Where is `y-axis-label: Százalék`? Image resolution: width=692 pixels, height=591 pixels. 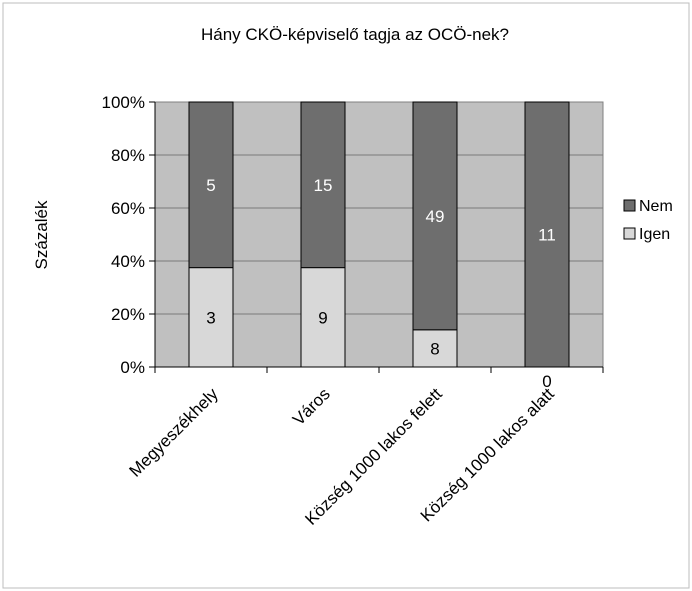 y-axis-label: Százalék is located at coordinates (41, 234).